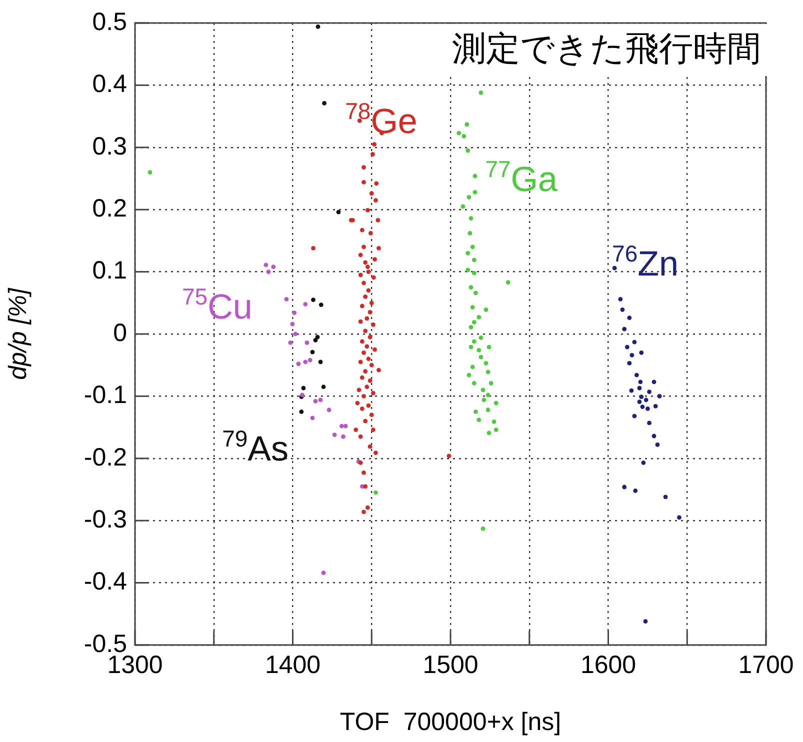 The image size is (803, 742). What do you see at coordinates (105, 519) in the screenshot?
I see `y-tick-label: -0.3` at bounding box center [105, 519].